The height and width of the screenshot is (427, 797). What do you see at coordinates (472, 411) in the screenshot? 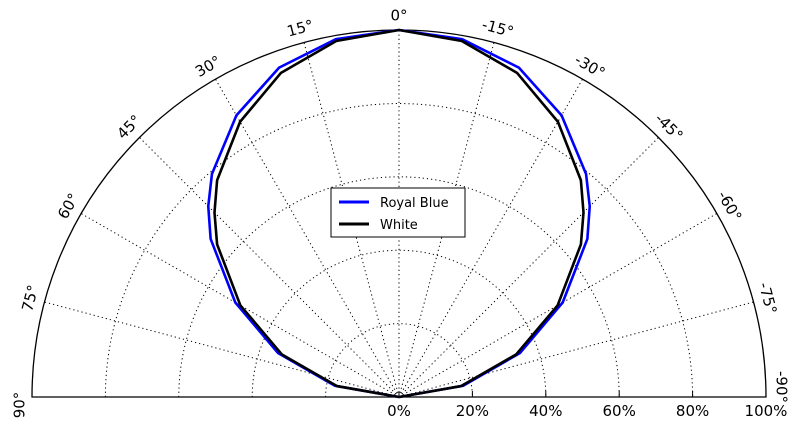
I see `radius-tick-label: 20%` at bounding box center [472, 411].